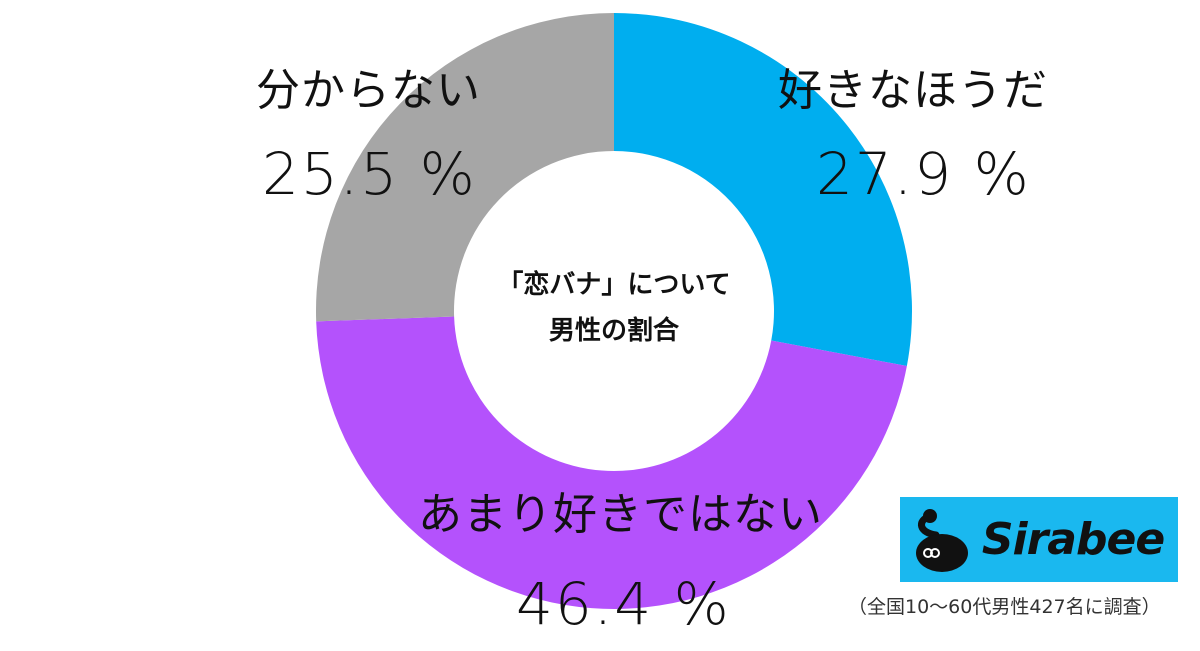 This screenshot has width=1200, height=651. What do you see at coordinates (1004, 607) in the screenshot?
I see `survey-footnote: （全国10～60代男性427名に調査）` at bounding box center [1004, 607].